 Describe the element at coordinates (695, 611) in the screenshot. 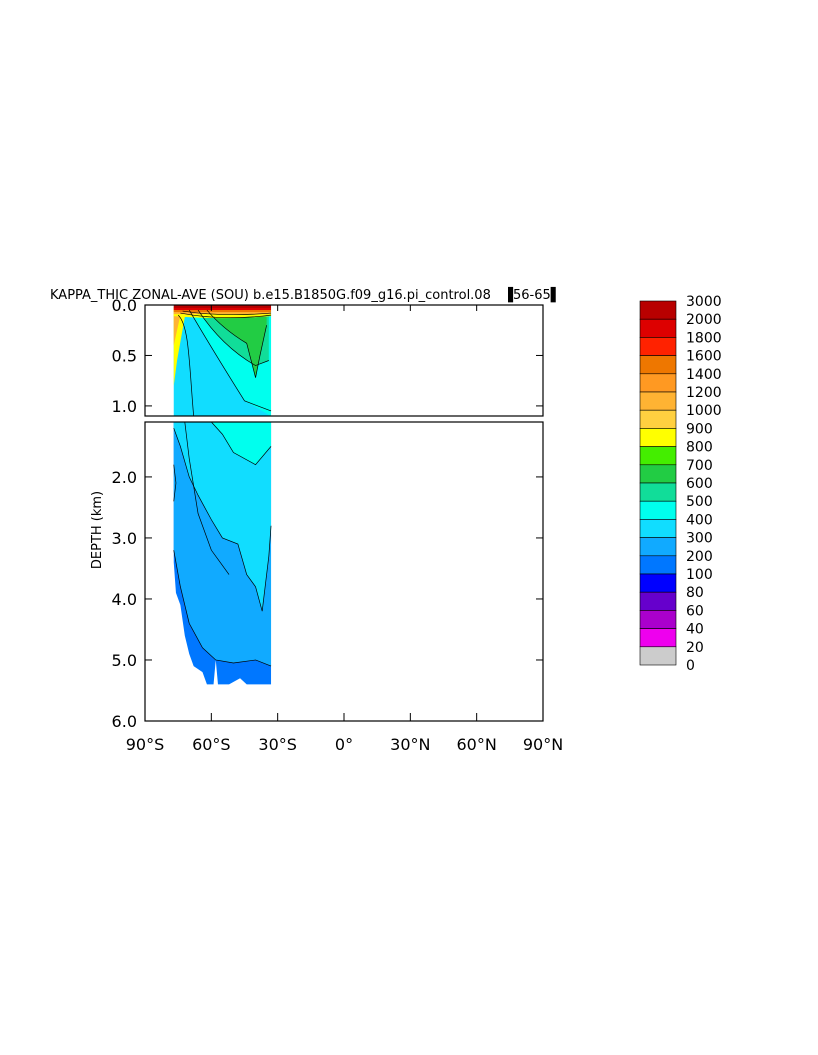

I see `colorbar-label: 60` at that location.